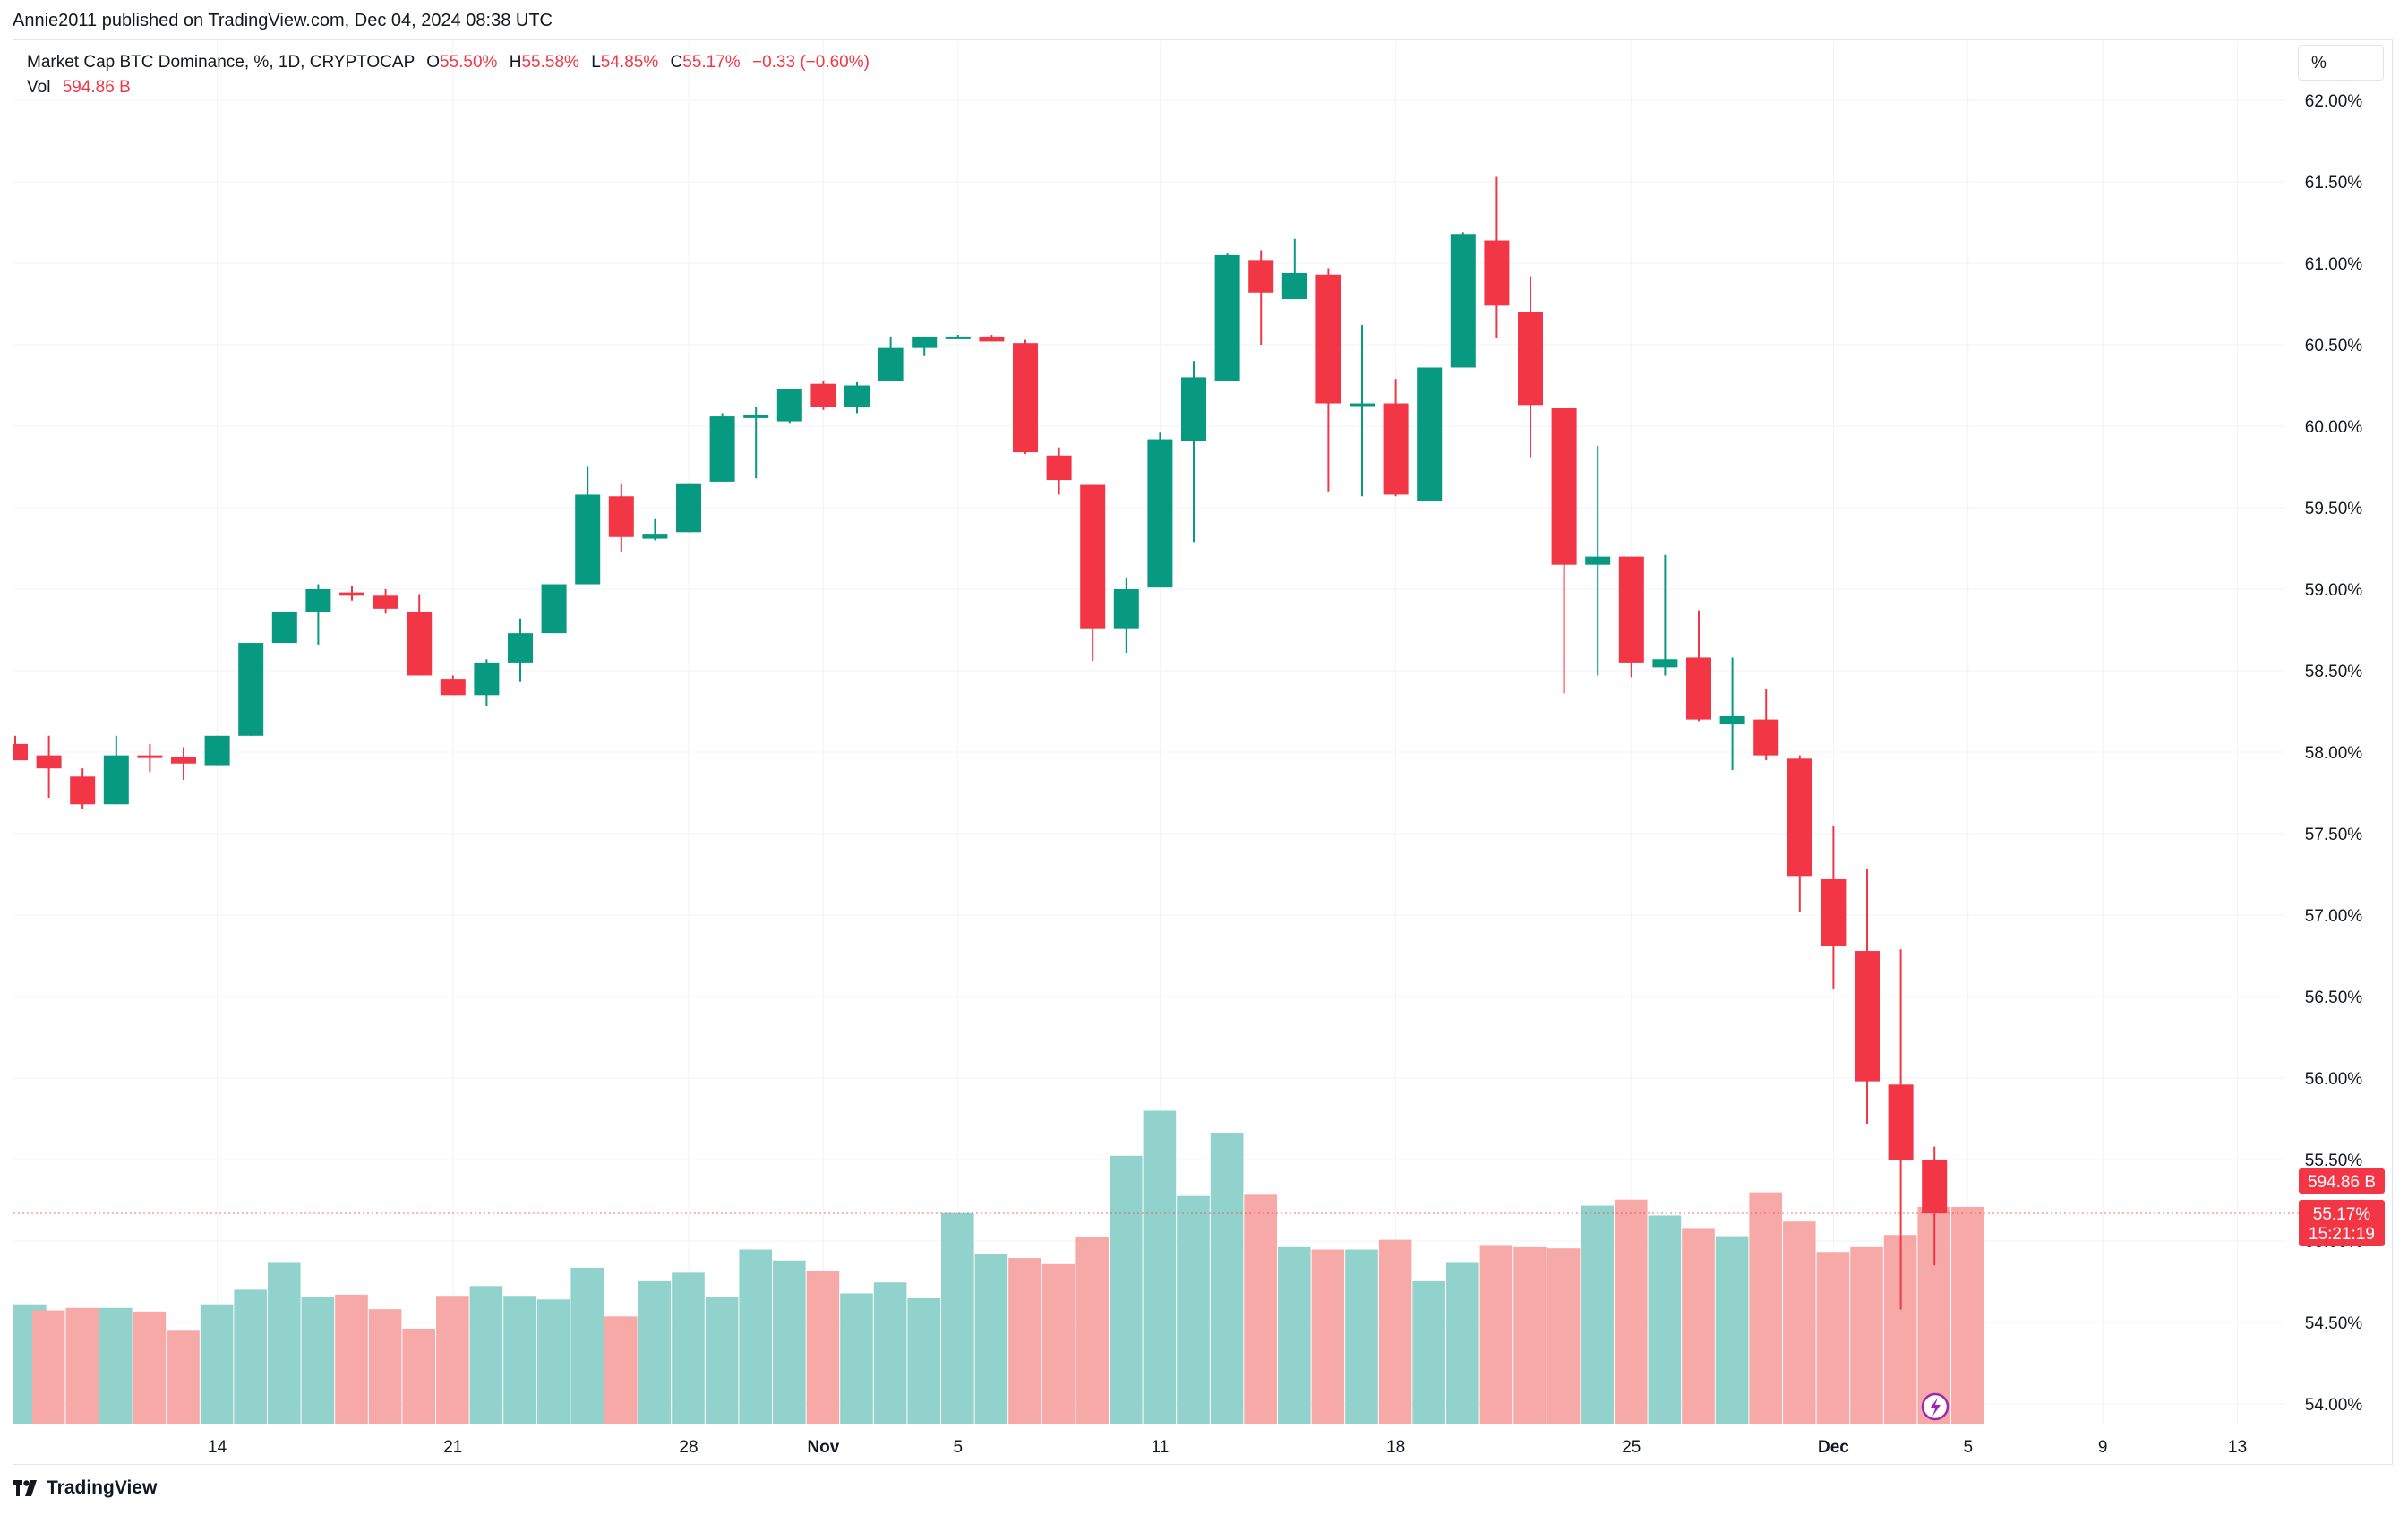  Describe the element at coordinates (1935, 1407) in the screenshot. I see `event-marker-icon` at that location.